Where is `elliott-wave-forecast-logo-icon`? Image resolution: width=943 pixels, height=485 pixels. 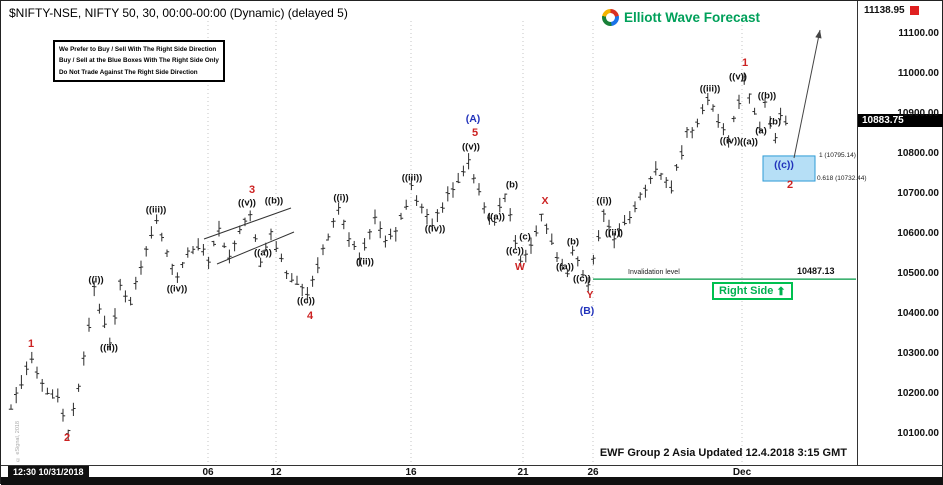
elliott-wave-forecast-logo-icon is located at coordinates (610, 17).